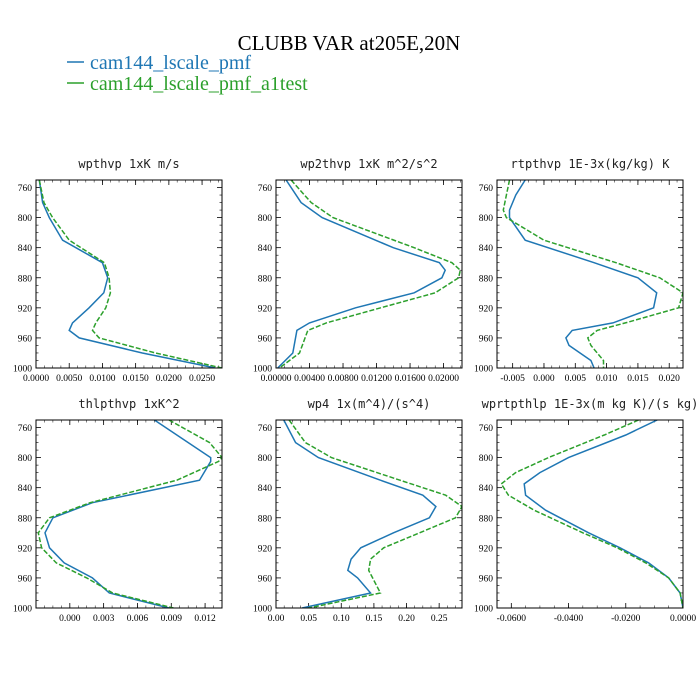  Describe the element at coordinates (202, 379) in the screenshot. I see `x-tick-label: 0.0250` at that location.